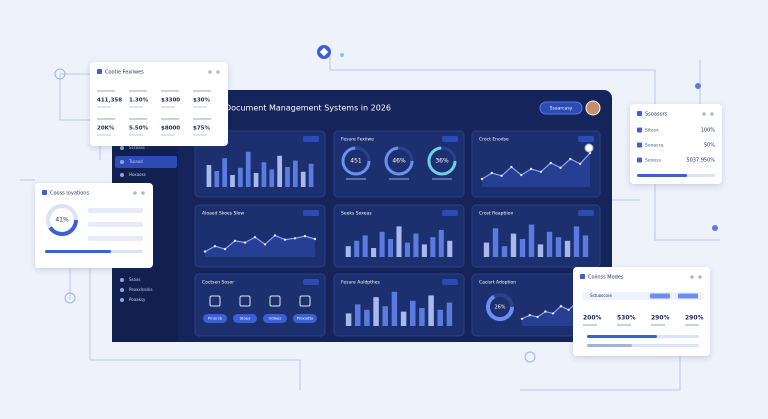 This screenshot has height=419, width=768. I want to click on panel-title: Fesure Fexiiwe, so click(357, 140).